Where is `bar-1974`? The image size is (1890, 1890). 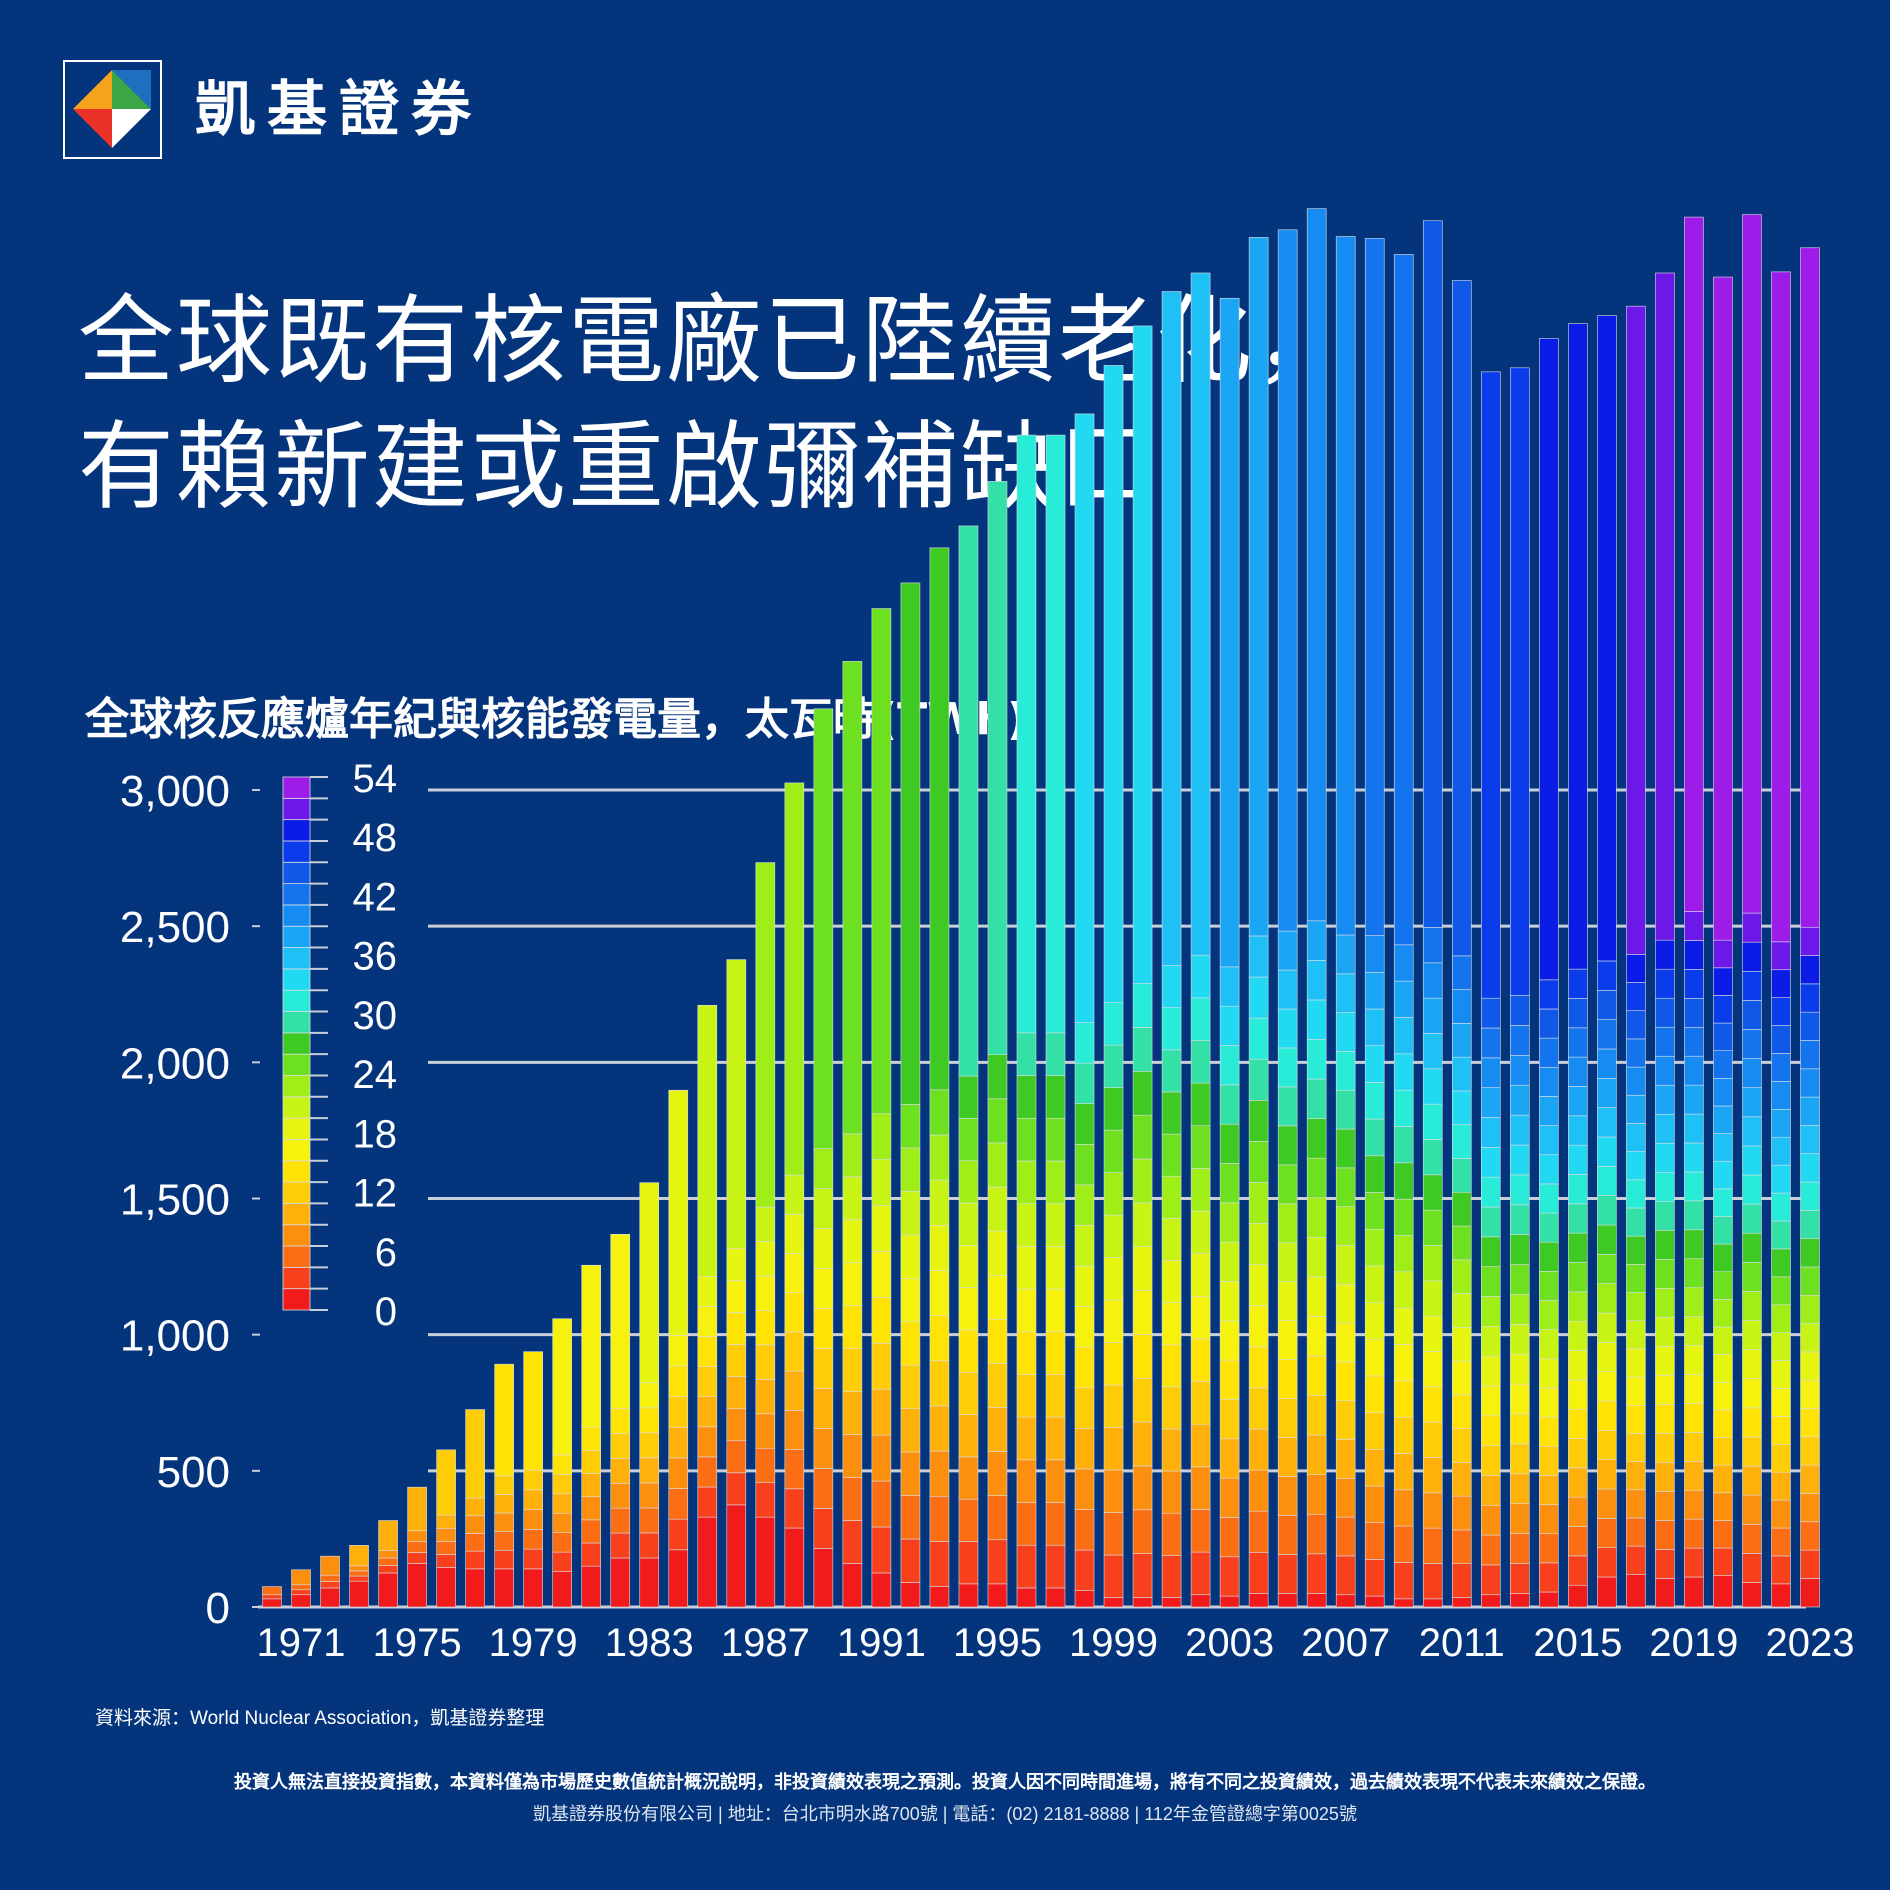
bar-1974 is located at coordinates (388, 1564).